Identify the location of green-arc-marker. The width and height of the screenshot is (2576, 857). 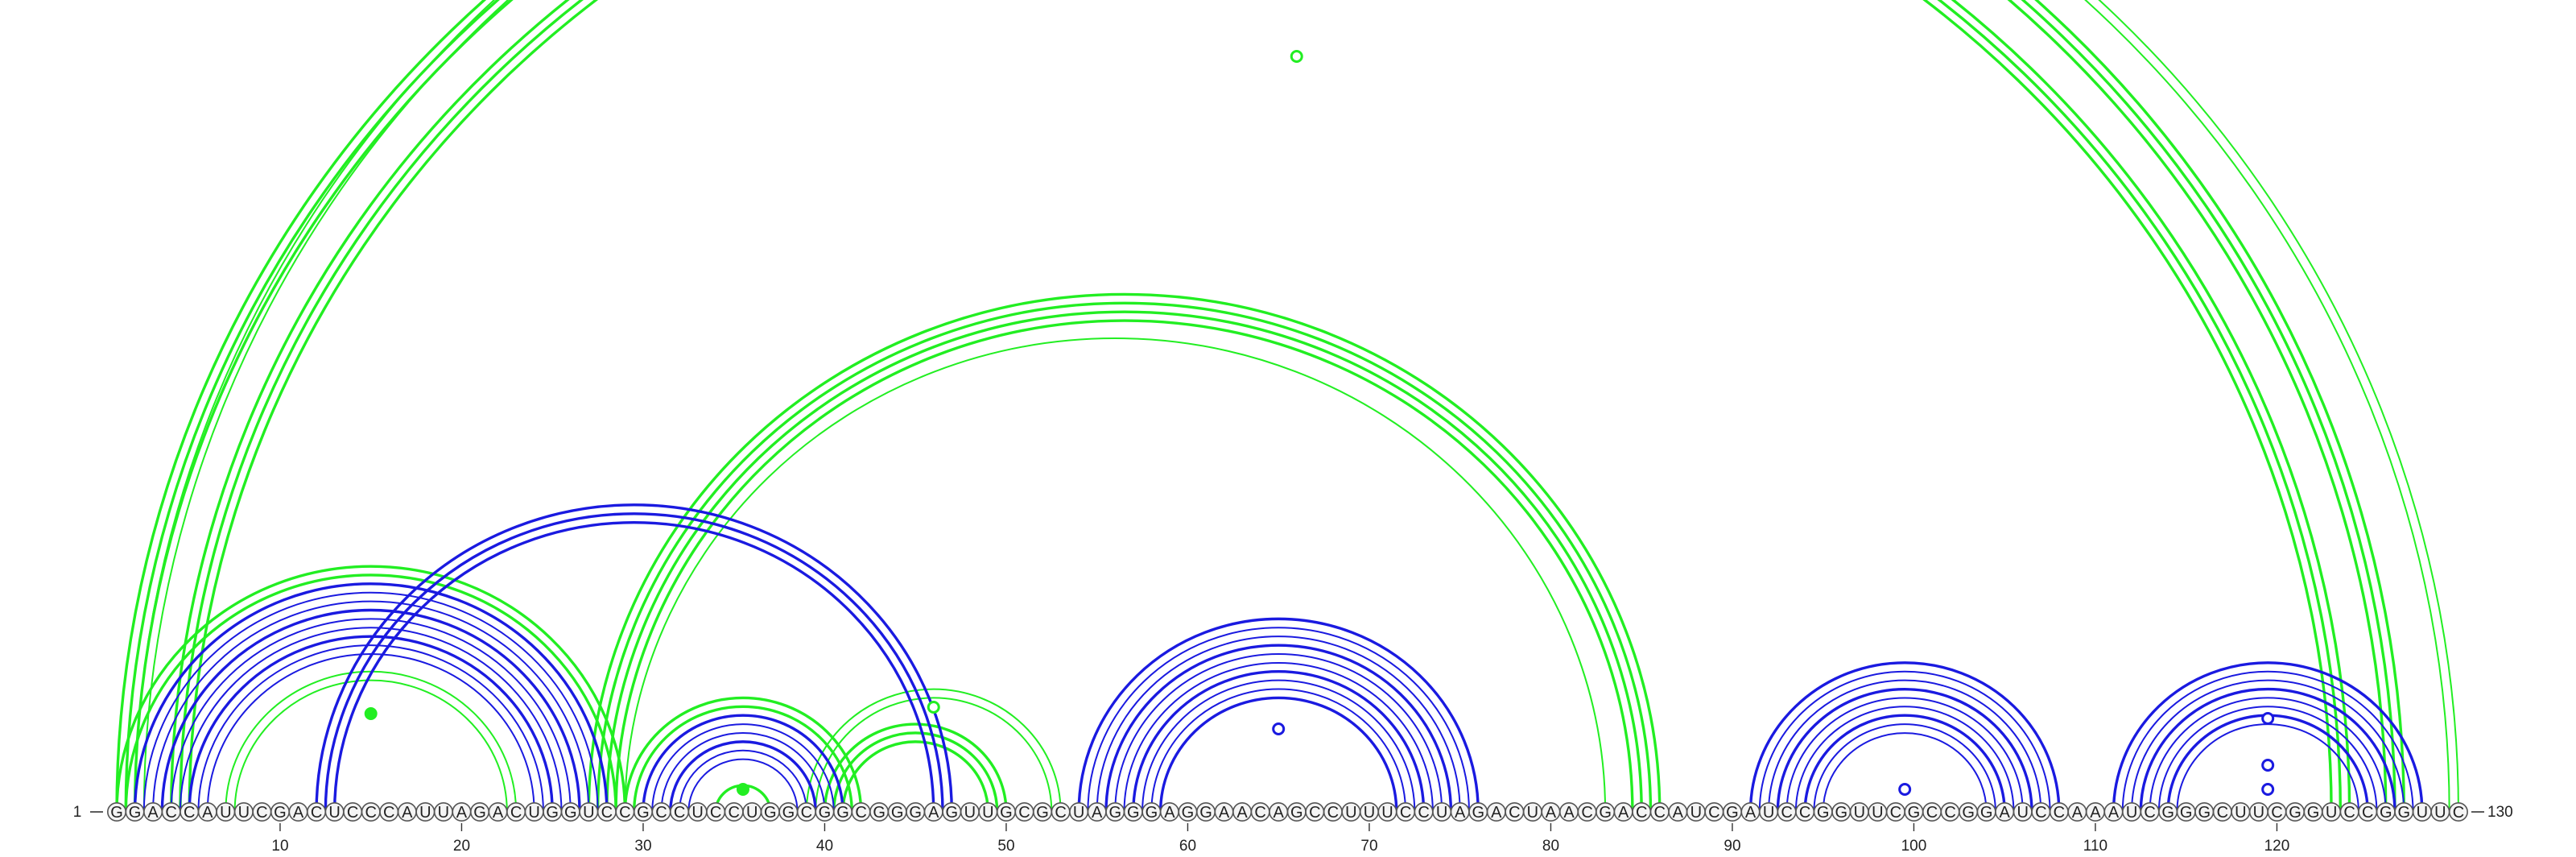
(1296, 56).